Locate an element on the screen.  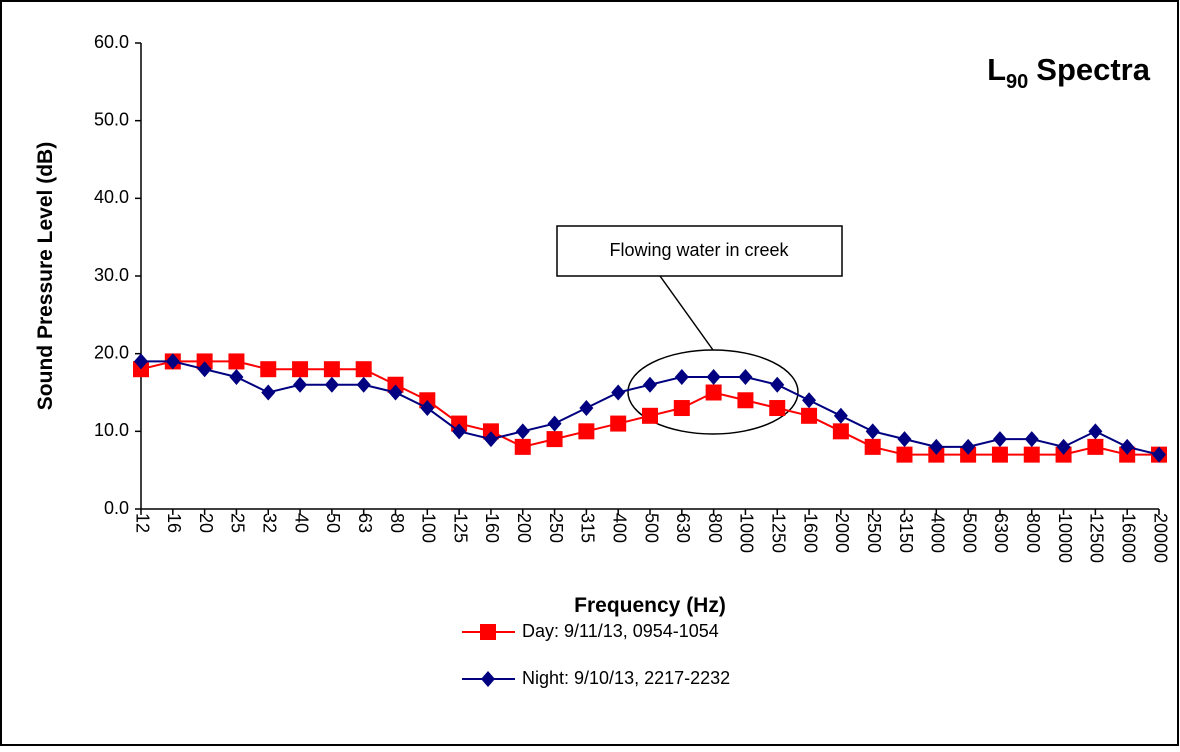
x-tick-label: 1600 is located at coordinates (810, 533).